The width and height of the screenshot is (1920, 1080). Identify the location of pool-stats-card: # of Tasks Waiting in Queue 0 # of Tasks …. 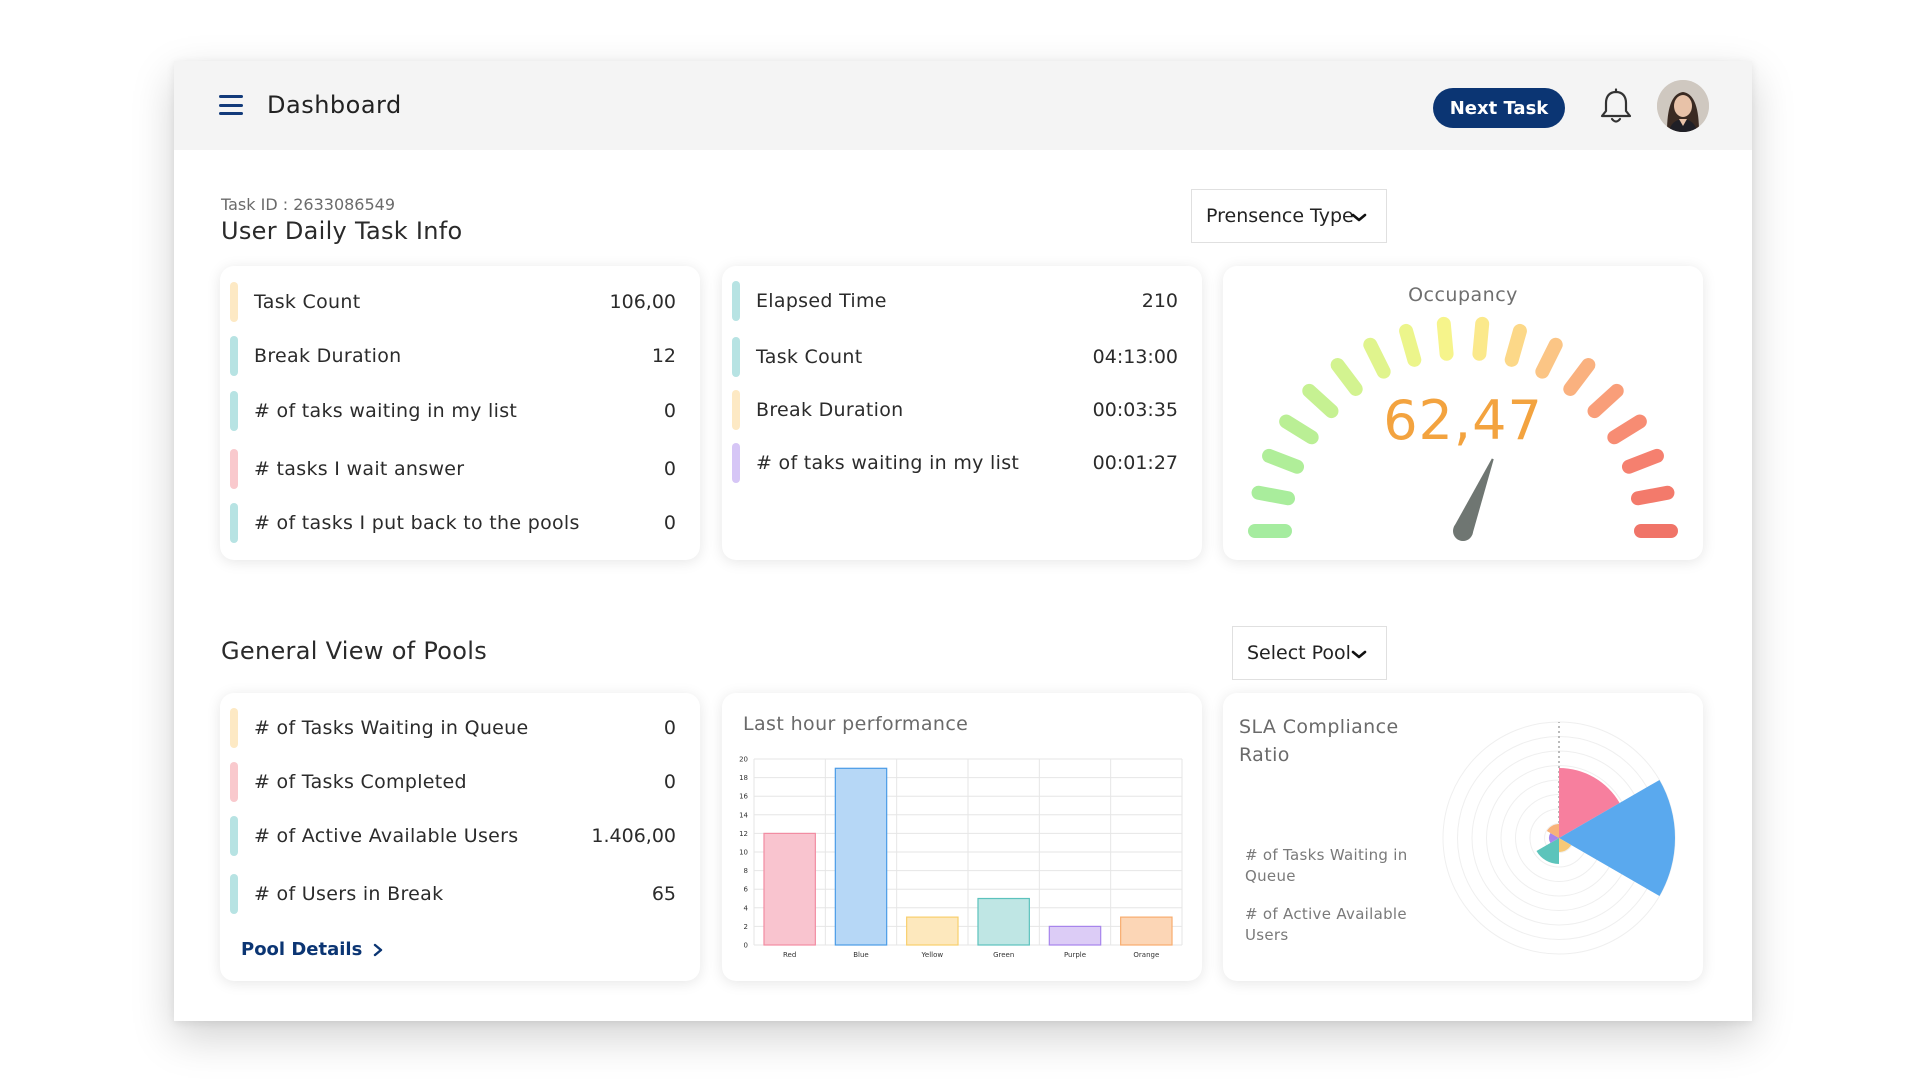
(460, 837).